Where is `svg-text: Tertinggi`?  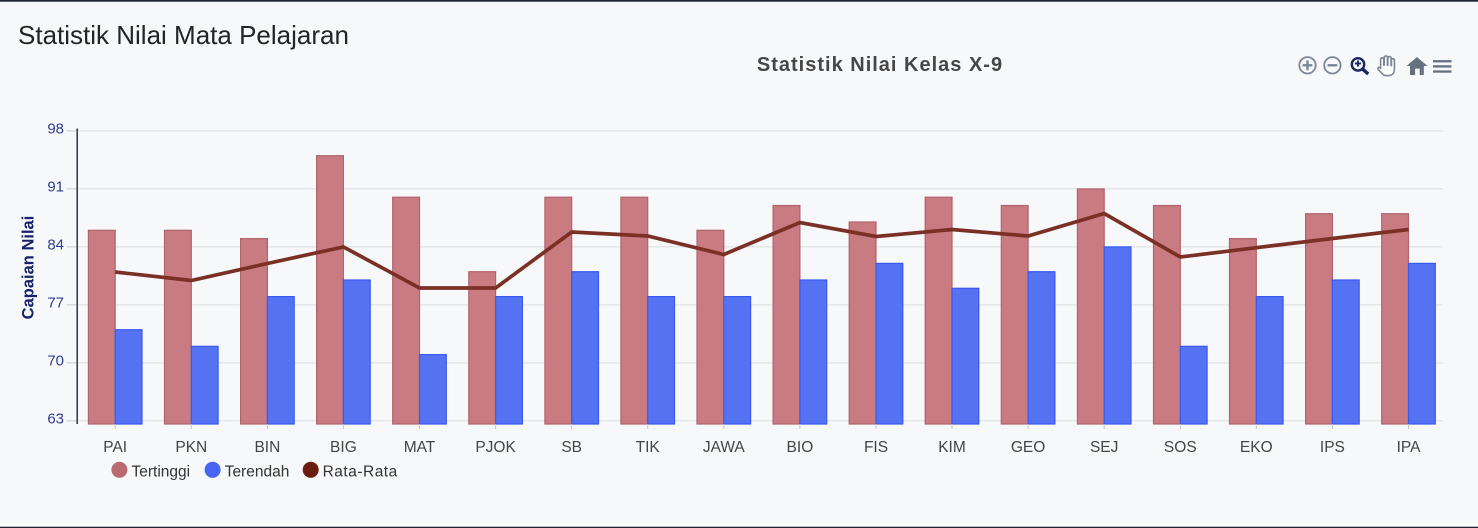
svg-text: Tertinggi is located at coordinates (161, 471).